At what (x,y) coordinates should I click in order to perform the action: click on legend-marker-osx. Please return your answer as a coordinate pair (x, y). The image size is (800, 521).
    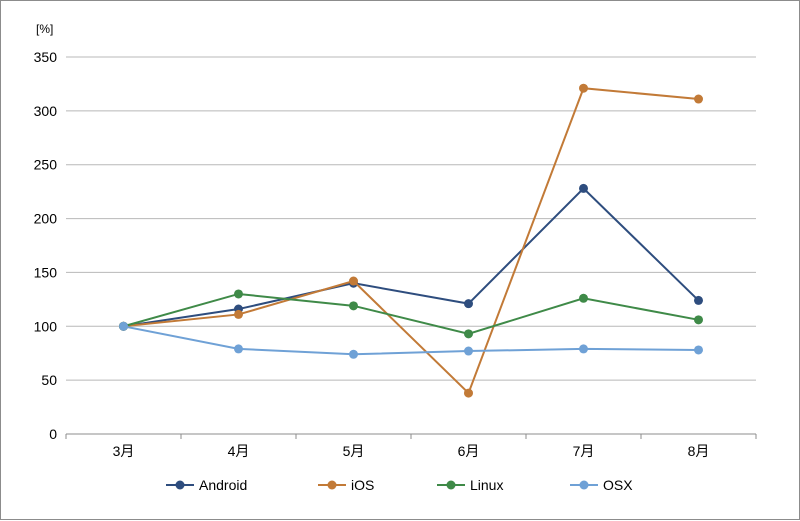
    Looking at the image, I should click on (584, 485).